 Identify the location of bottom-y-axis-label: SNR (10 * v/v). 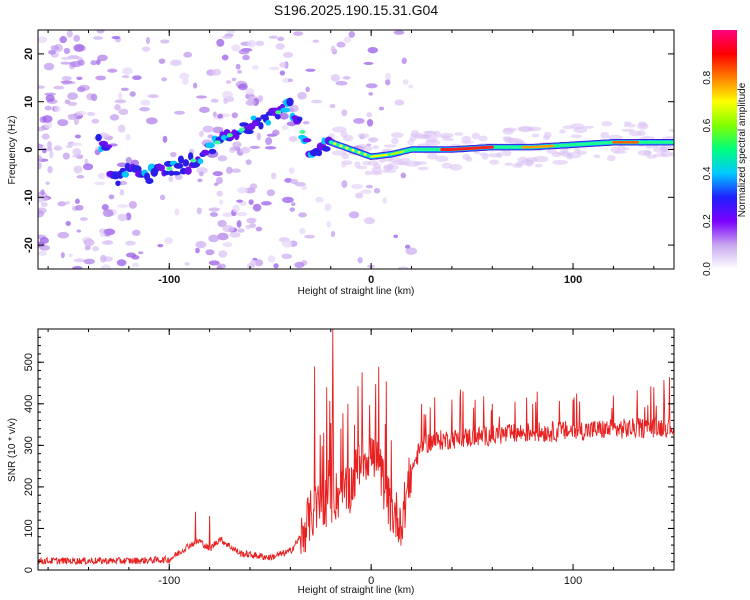
(12, 450).